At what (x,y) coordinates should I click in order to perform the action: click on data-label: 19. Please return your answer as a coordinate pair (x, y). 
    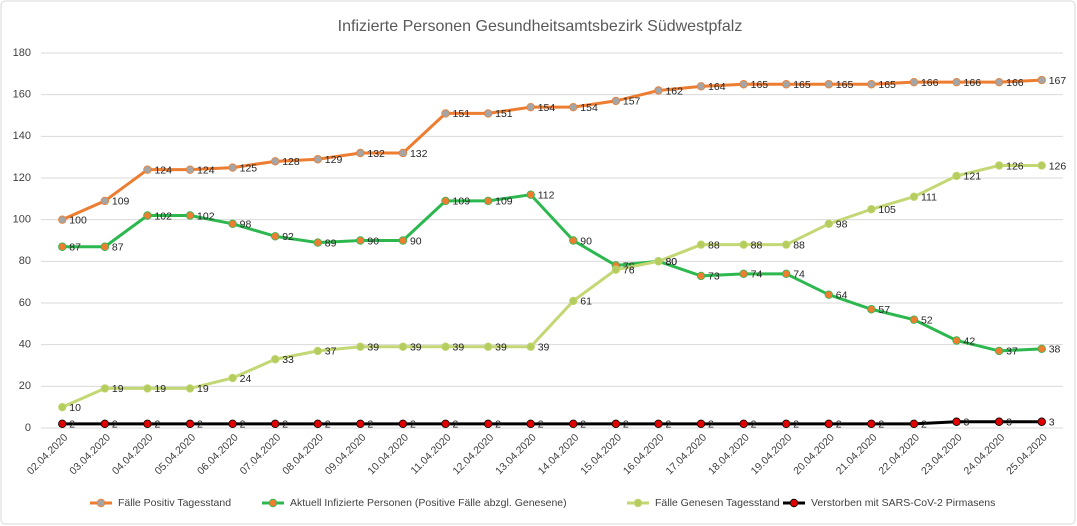
    Looking at the image, I should click on (118, 389).